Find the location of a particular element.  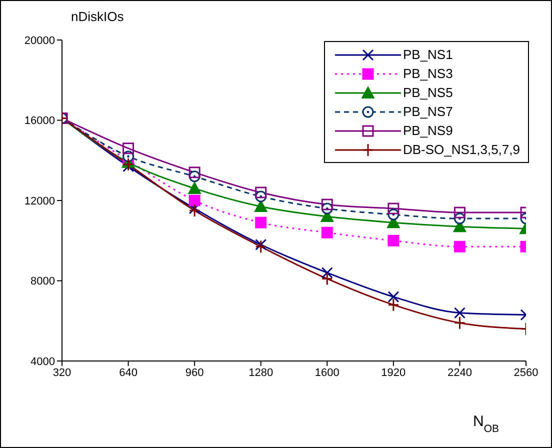

x-tick-label: 1280 is located at coordinates (261, 372).